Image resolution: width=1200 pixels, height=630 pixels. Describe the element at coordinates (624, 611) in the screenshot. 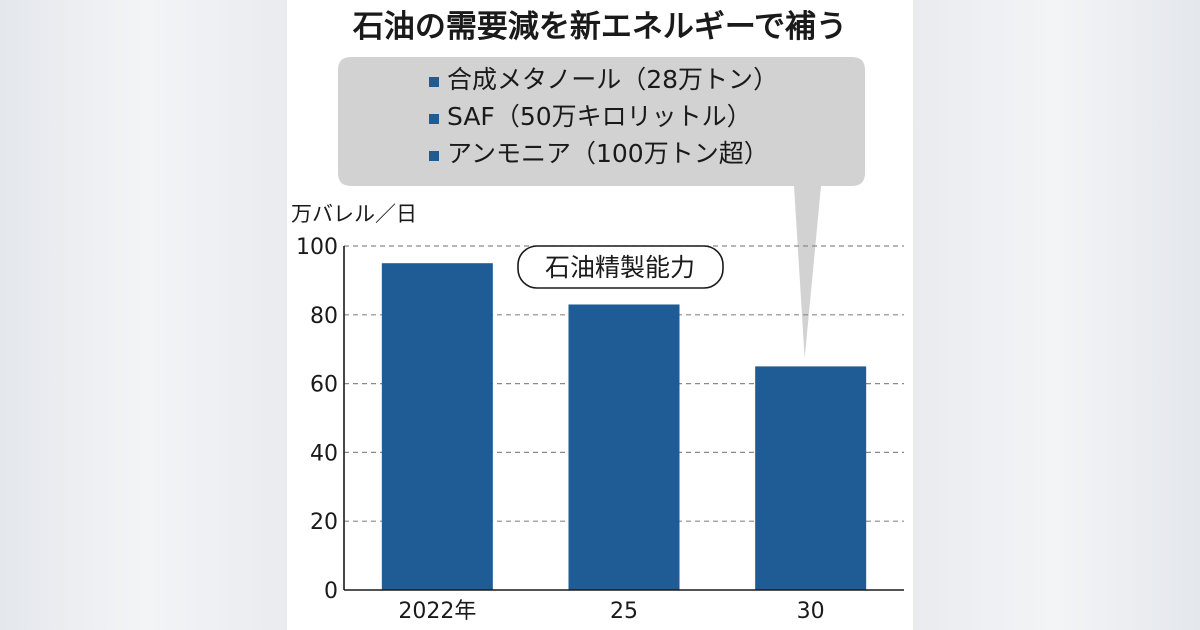

I see `x-tick-label: 25` at that location.